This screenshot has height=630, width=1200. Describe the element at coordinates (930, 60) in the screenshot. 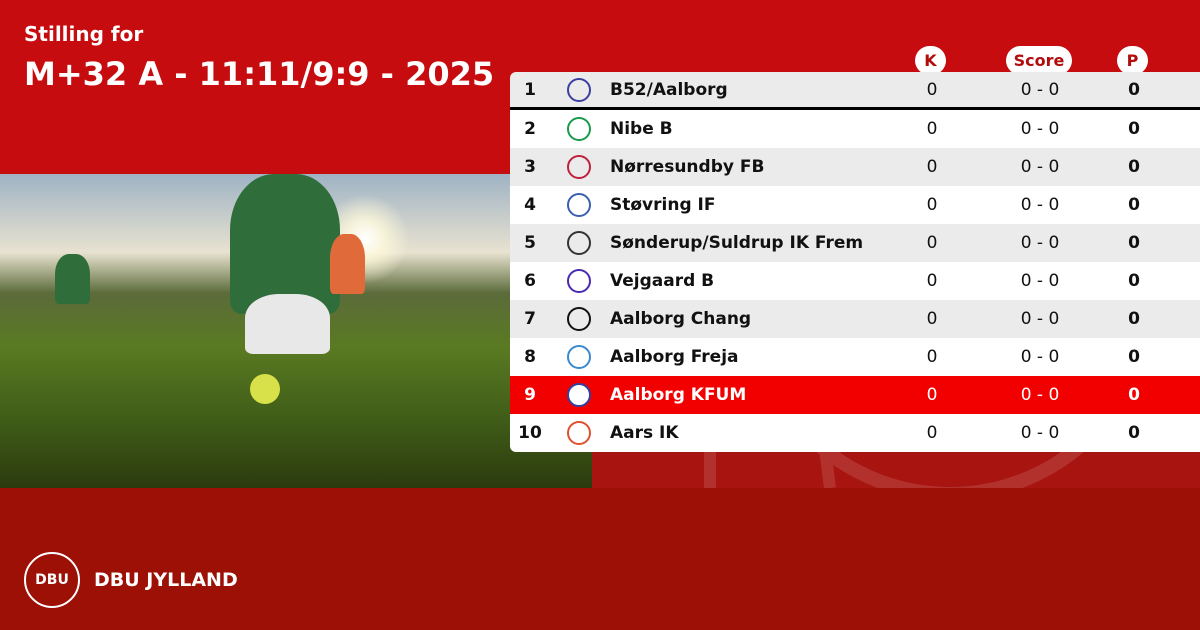

I see `column-header-k: K` at that location.